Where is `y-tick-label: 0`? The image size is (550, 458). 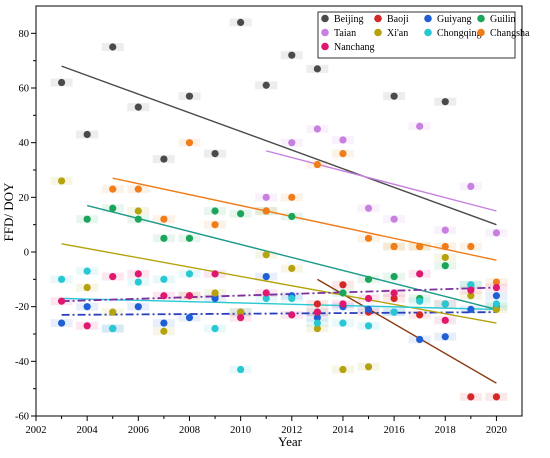
y-tick-label: 0 is located at coordinates (26, 253).